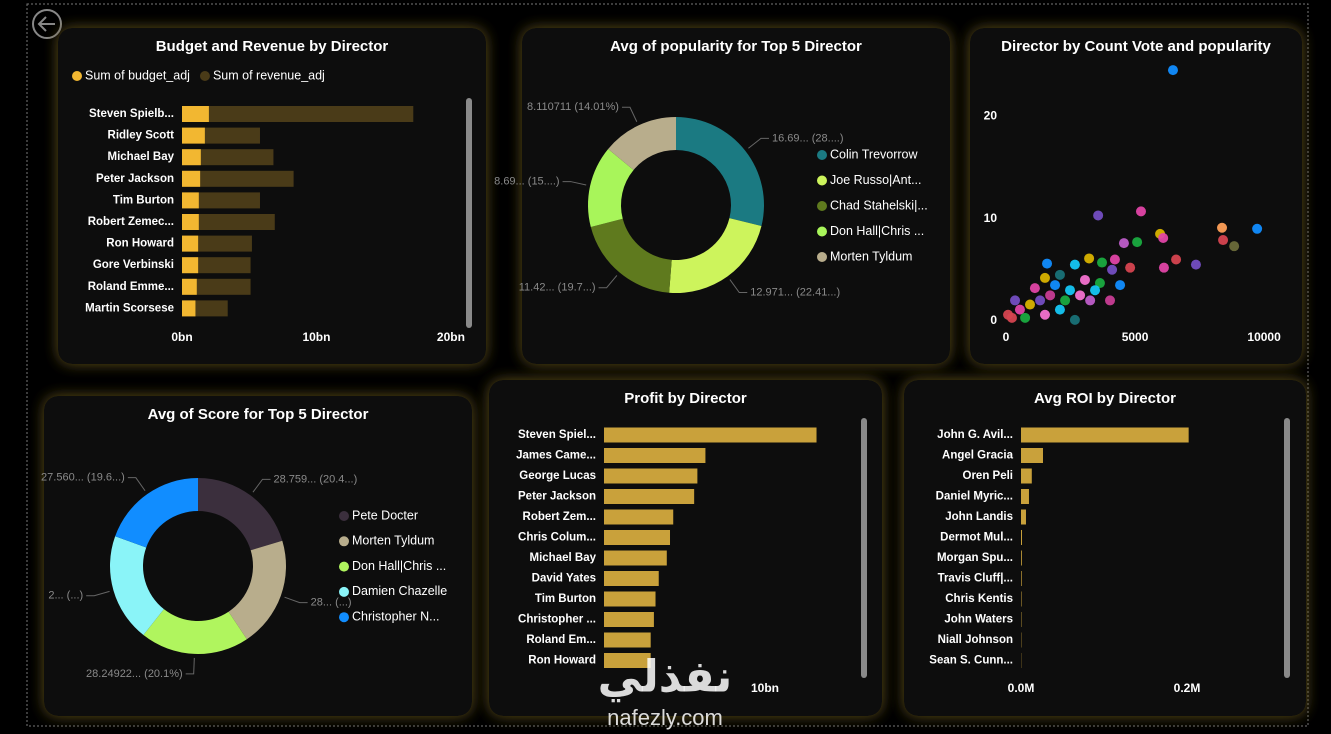 The height and width of the screenshot is (734, 1331). I want to click on x-tick-label: 10bn, so click(316, 337).